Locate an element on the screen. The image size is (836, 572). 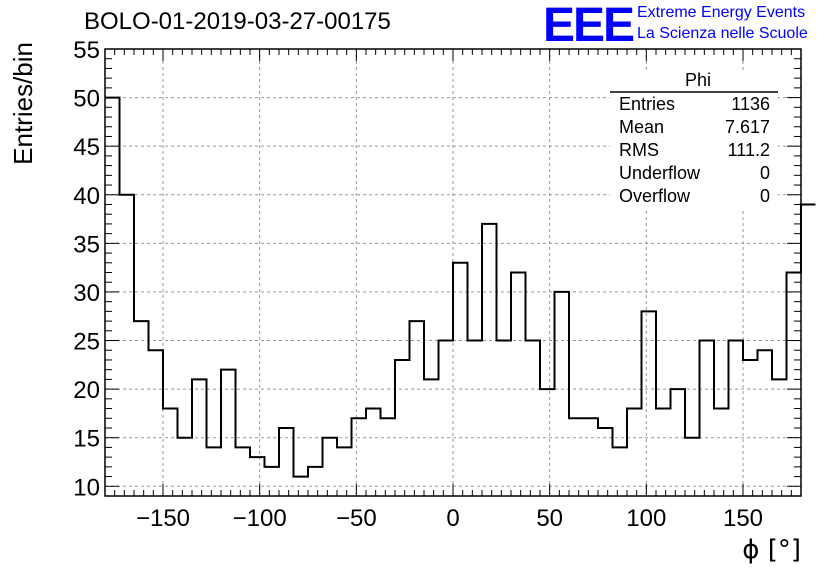
x-tick-label: −50 is located at coordinates (356, 518).